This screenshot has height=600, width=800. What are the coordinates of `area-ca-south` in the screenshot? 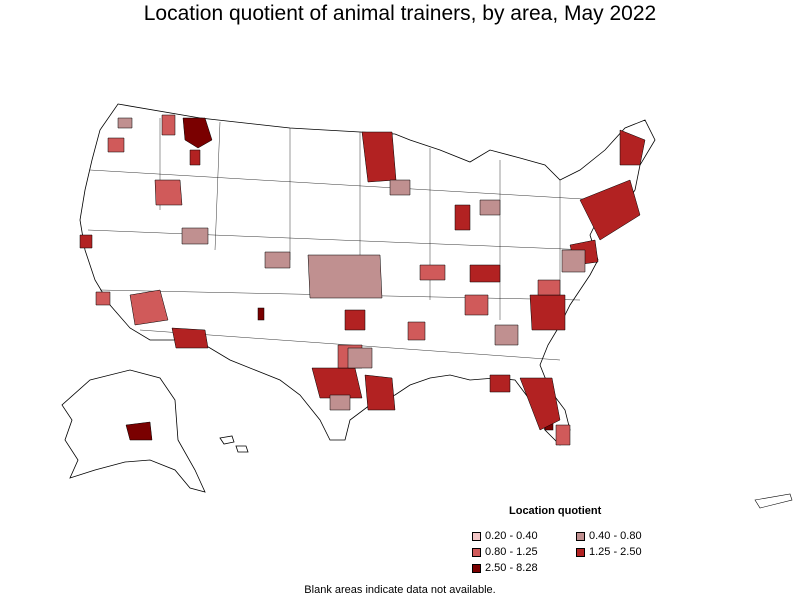 It's located at (103, 298).